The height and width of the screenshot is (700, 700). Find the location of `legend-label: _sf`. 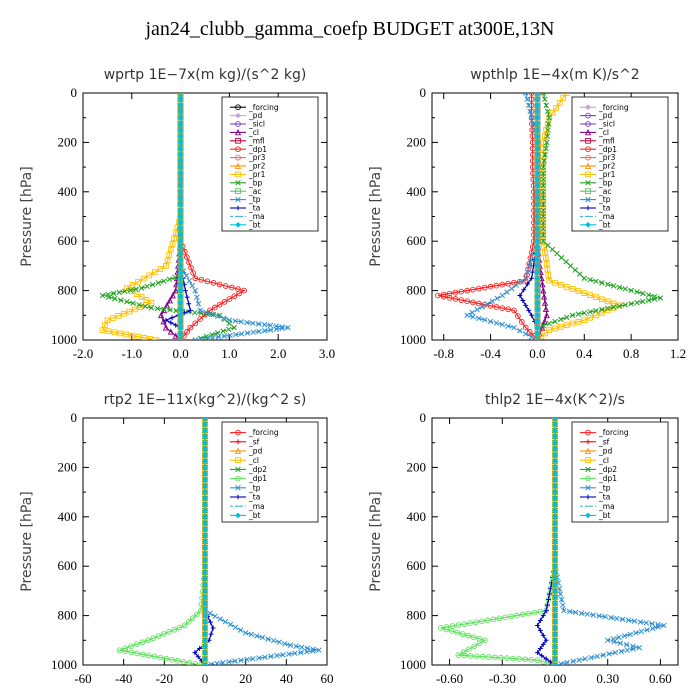

legend-label: _sf is located at coordinates (254, 441).